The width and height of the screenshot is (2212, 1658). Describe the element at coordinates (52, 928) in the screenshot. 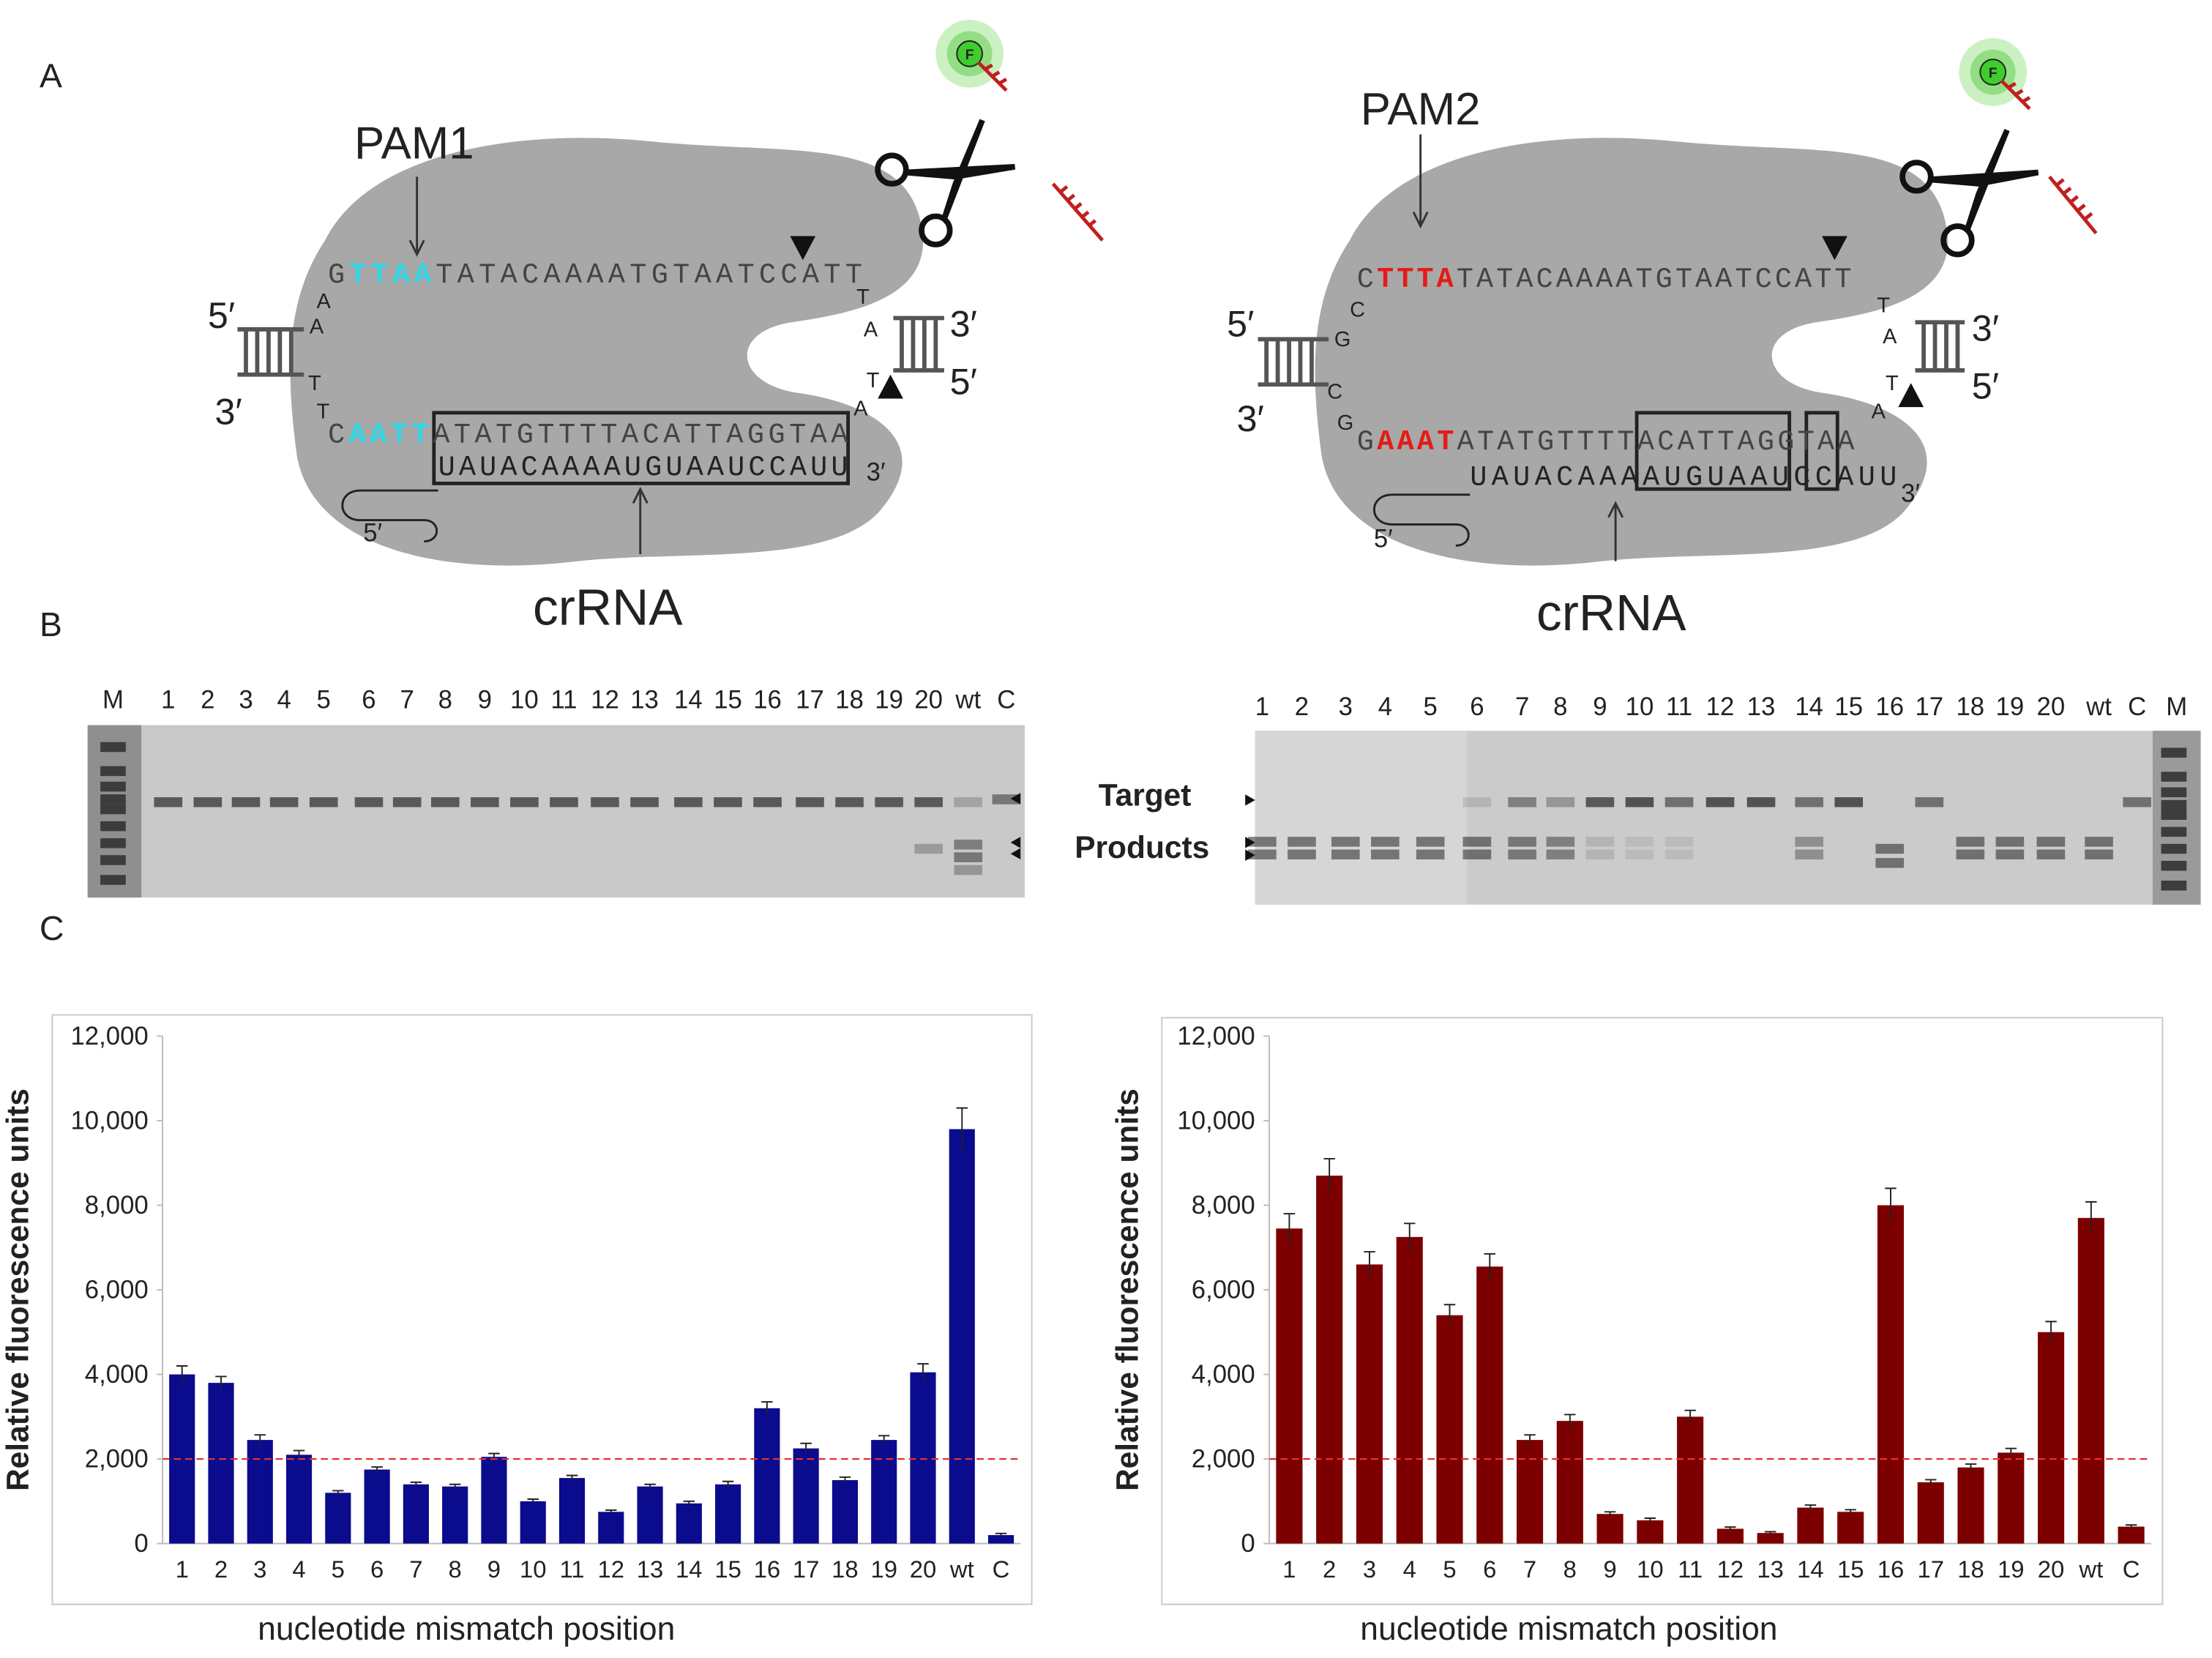

I see `panel-label: C` at that location.